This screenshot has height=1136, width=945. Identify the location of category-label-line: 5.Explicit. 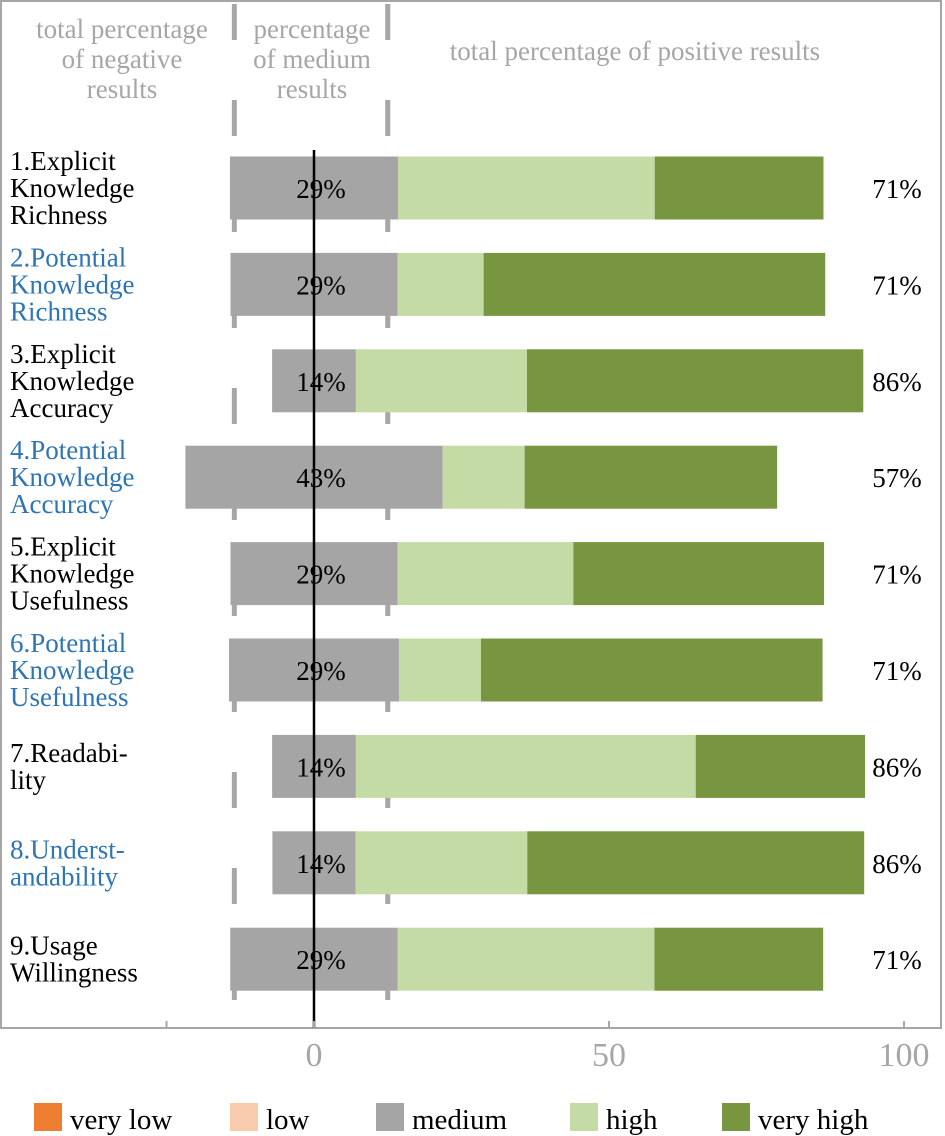
(63, 547).